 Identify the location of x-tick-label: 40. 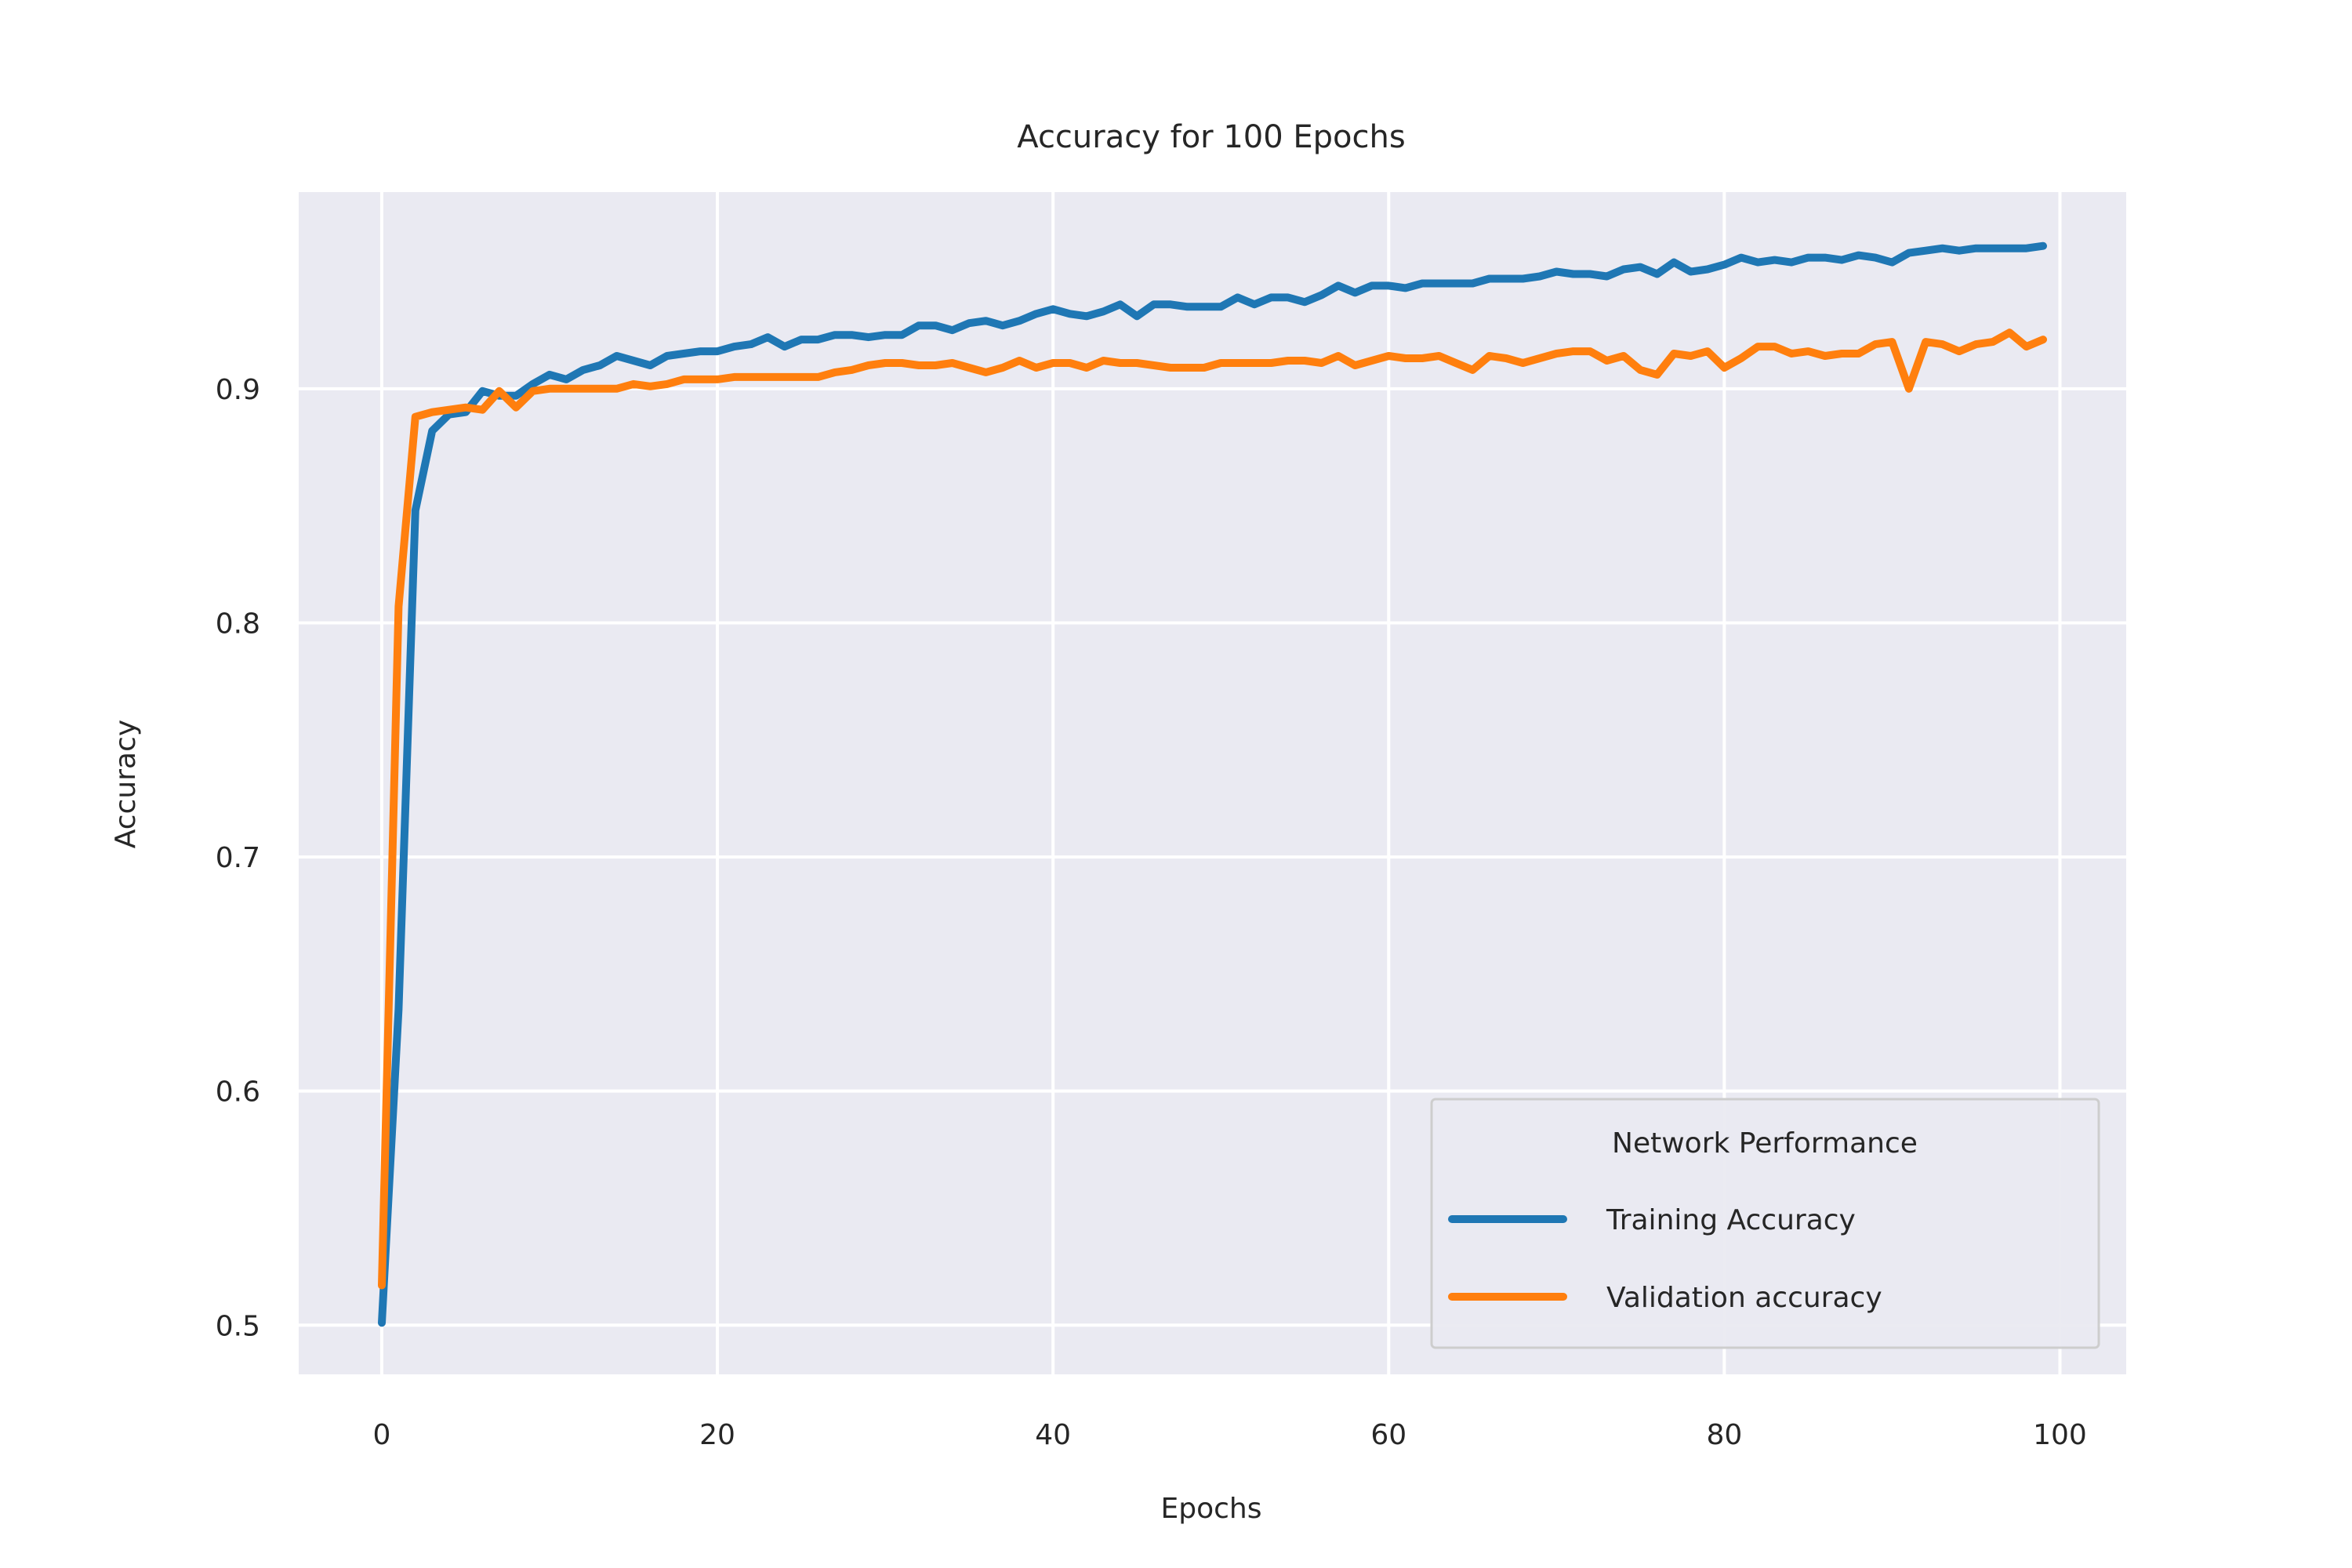
(1053, 1435).